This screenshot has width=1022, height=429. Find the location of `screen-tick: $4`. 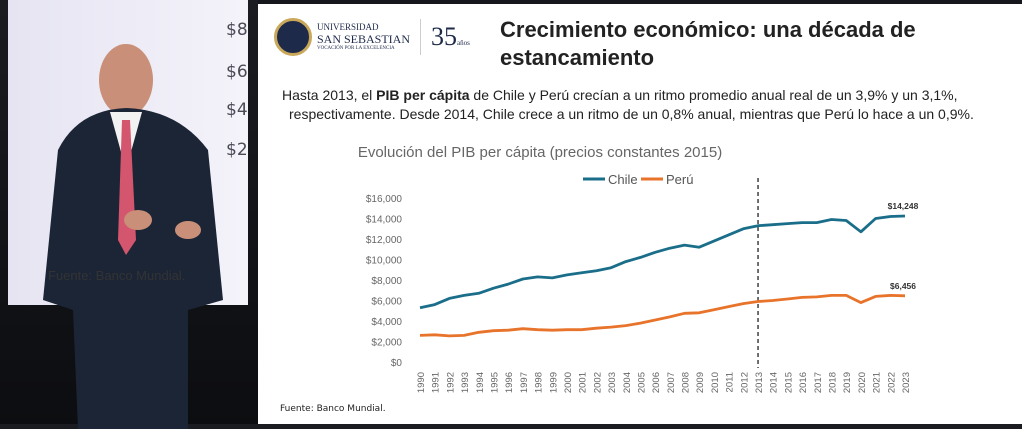

screen-tick: $4 is located at coordinates (237, 110).